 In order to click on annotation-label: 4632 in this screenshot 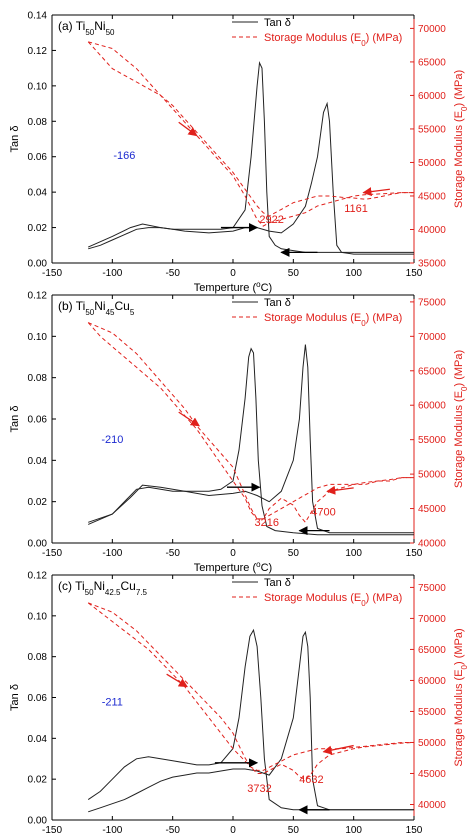, I will do `click(311, 780)`.